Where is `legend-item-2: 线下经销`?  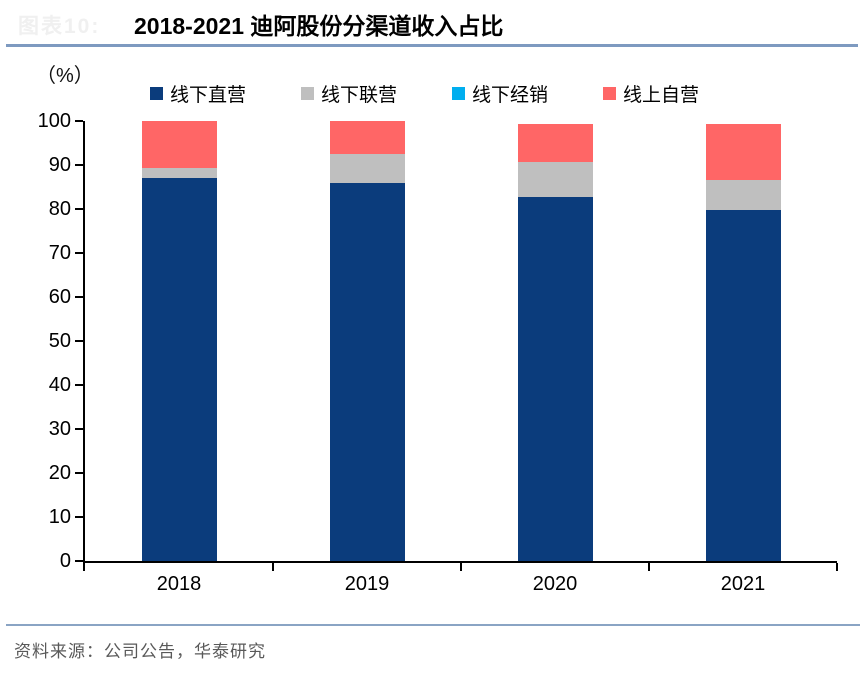 legend-item-2: 线下经销 is located at coordinates (500, 93).